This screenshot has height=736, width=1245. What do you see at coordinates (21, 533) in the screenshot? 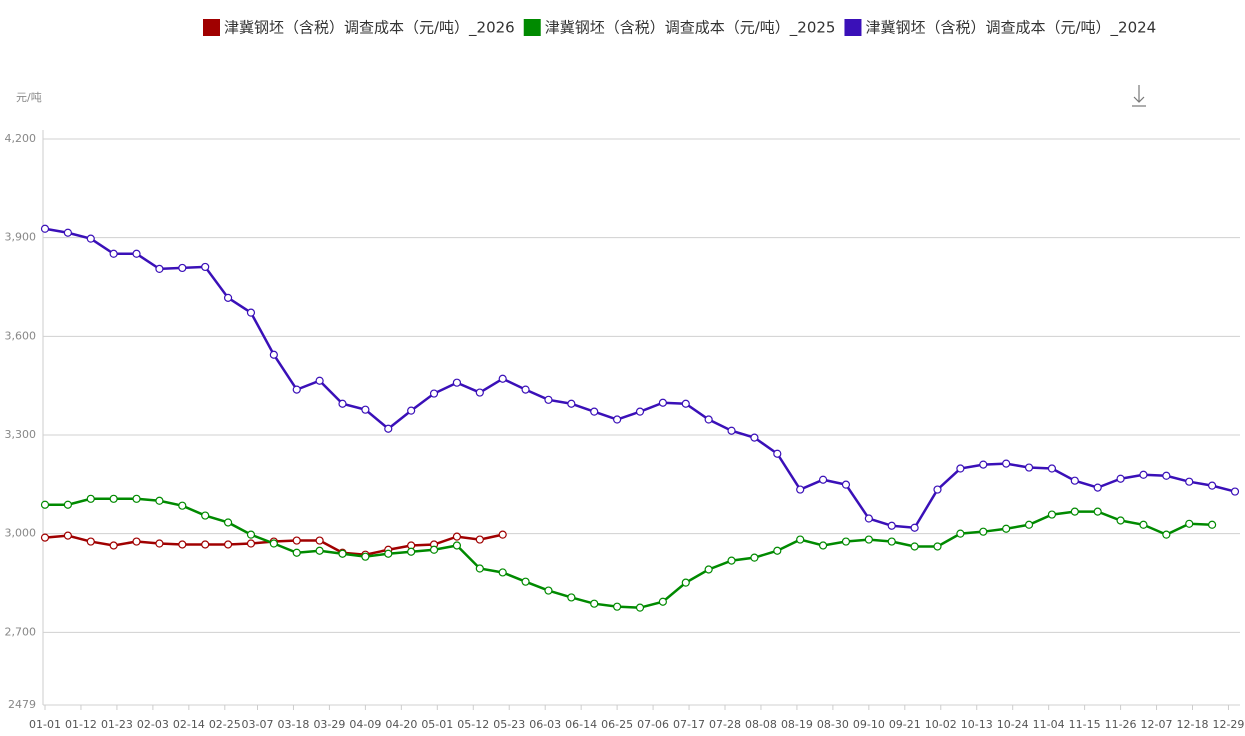
I see `y-tick-label: 3,000` at bounding box center [21, 533].